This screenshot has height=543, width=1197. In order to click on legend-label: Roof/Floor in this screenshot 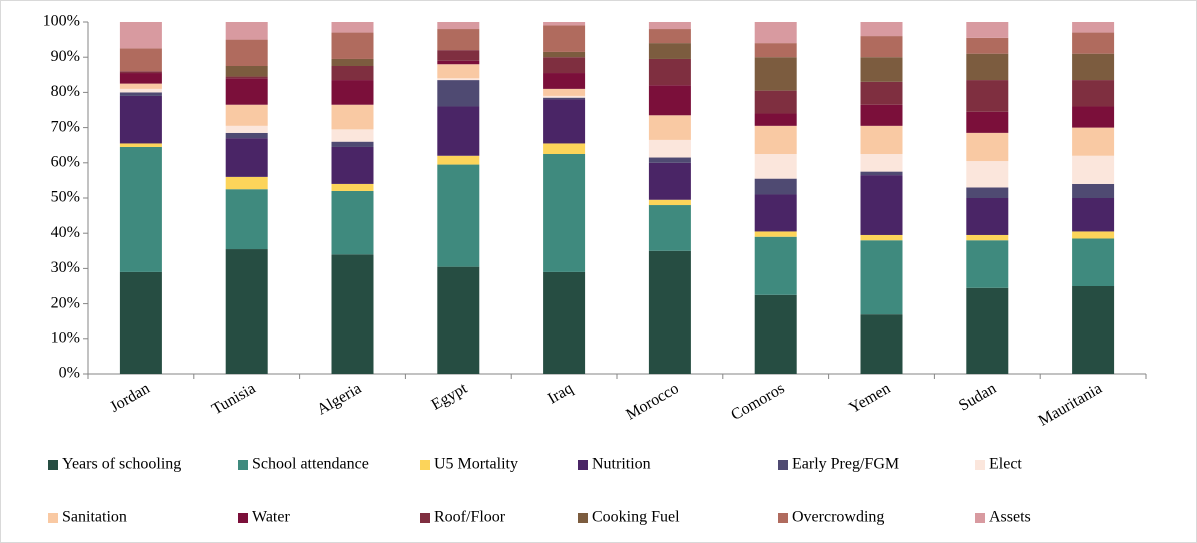, I will do `click(470, 517)`.